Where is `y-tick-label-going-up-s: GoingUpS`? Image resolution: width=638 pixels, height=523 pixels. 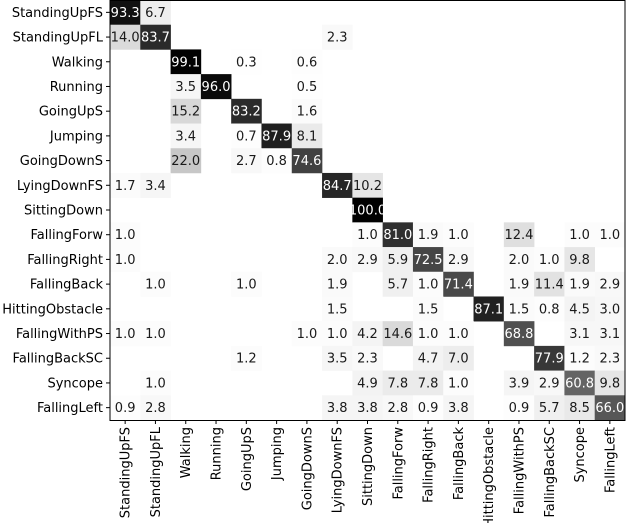 y-tick-label-going-up-s: GoingUpS is located at coordinates (71, 112).